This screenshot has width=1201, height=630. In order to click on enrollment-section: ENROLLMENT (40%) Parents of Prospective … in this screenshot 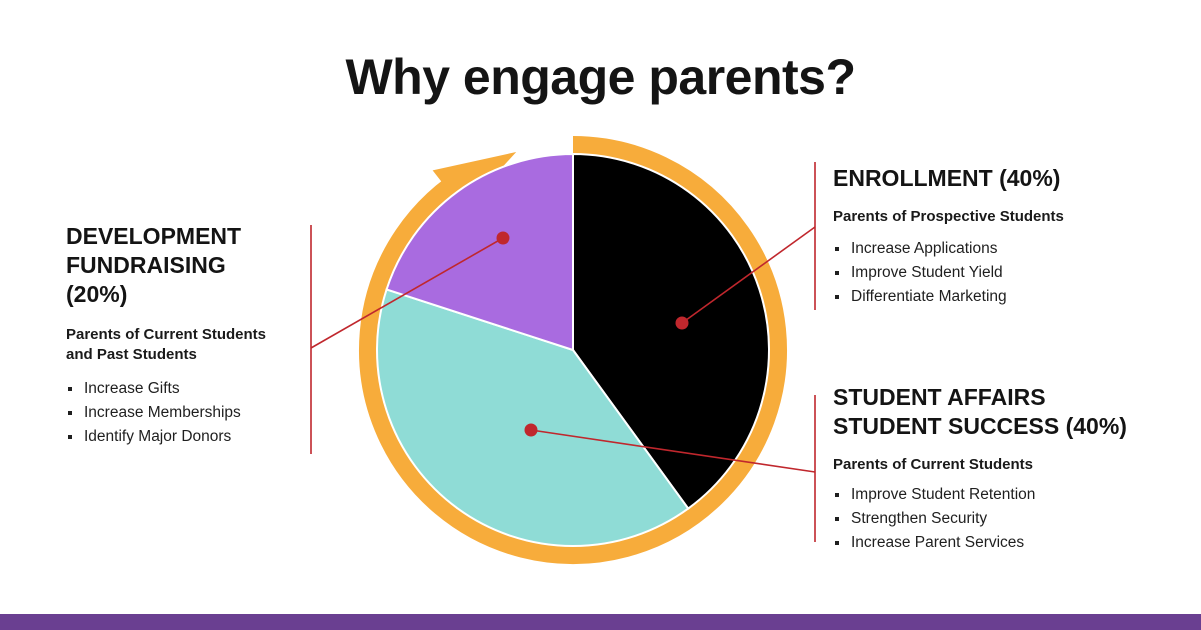, I will do `click(998, 236)`.